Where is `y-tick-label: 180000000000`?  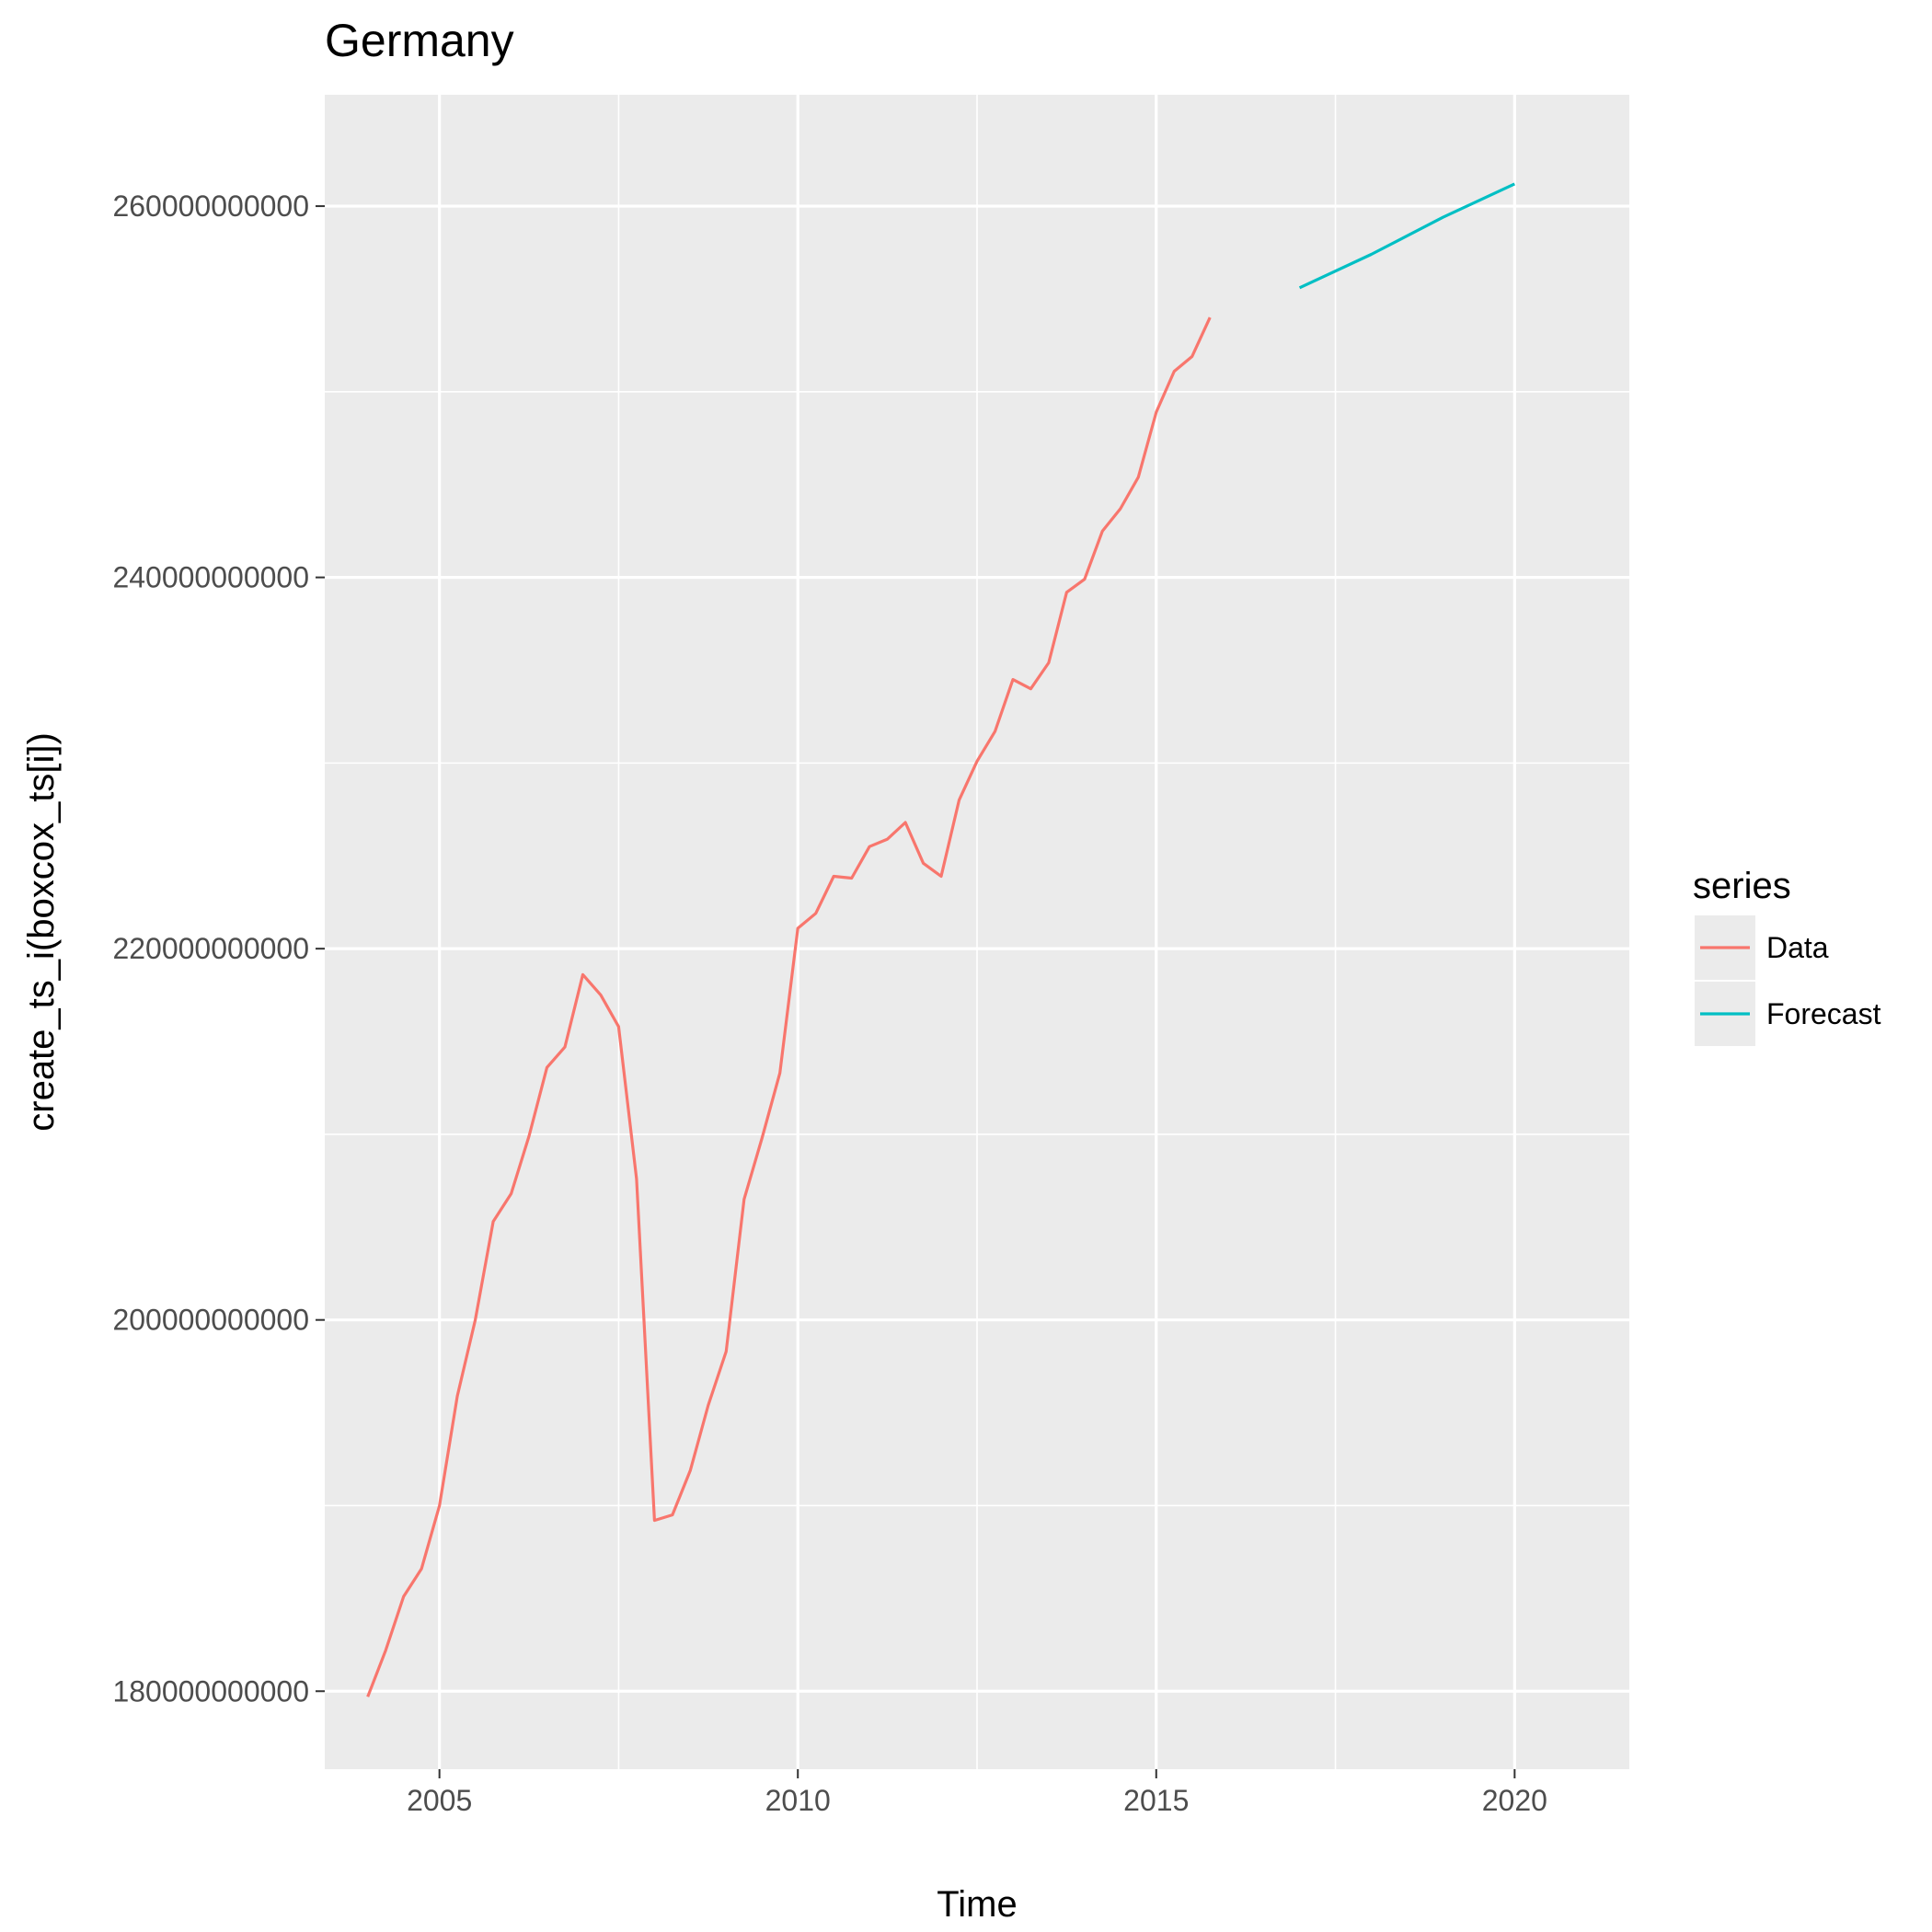 y-tick-label: 180000000000 is located at coordinates (210, 1691).